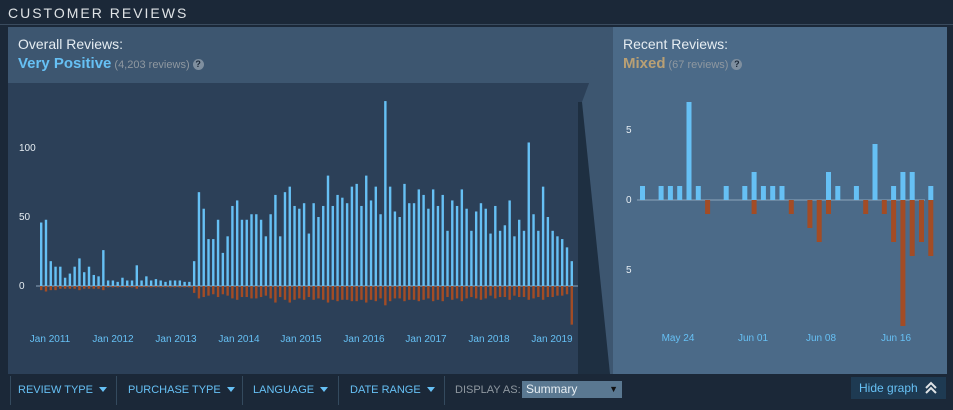  Describe the element at coordinates (176, 339) in the screenshot. I see `x-tick-label: Jan 2013` at that location.